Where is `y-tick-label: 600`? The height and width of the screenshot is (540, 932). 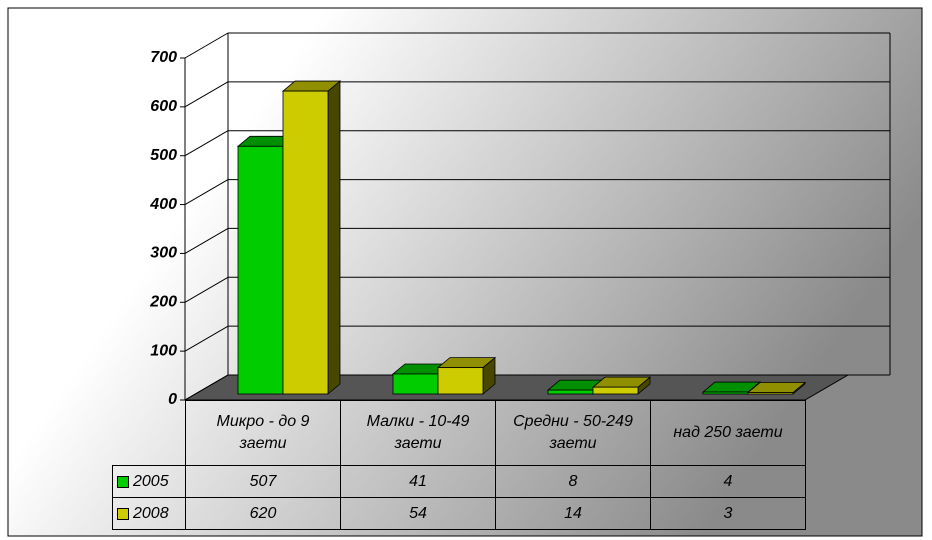
y-tick-label: 600 is located at coordinates (163, 106).